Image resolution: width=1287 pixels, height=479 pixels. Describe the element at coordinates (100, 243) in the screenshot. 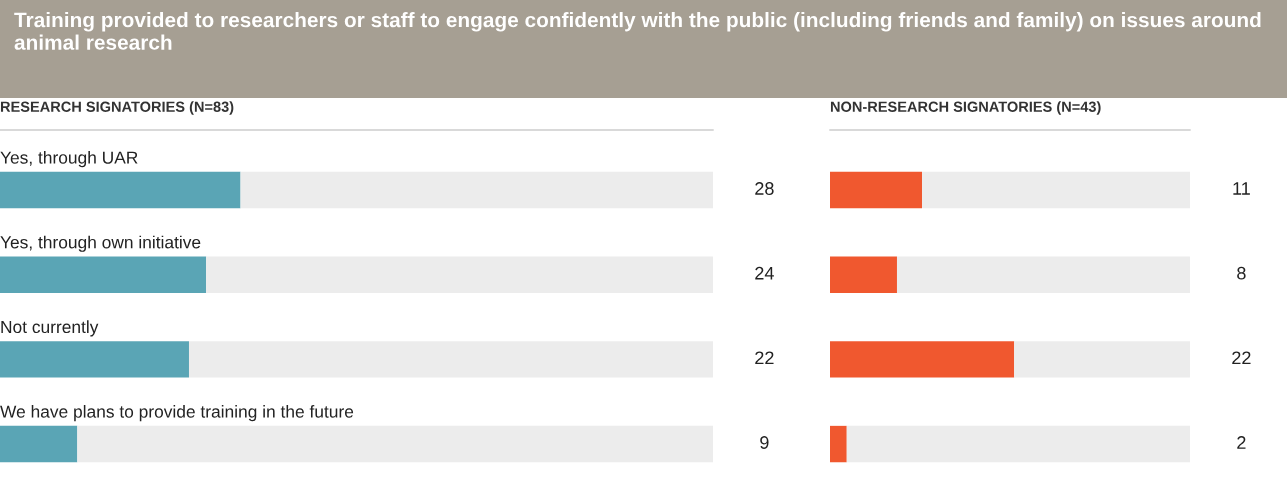

I see `y-tick-label: Yes, through own initiative` at that location.